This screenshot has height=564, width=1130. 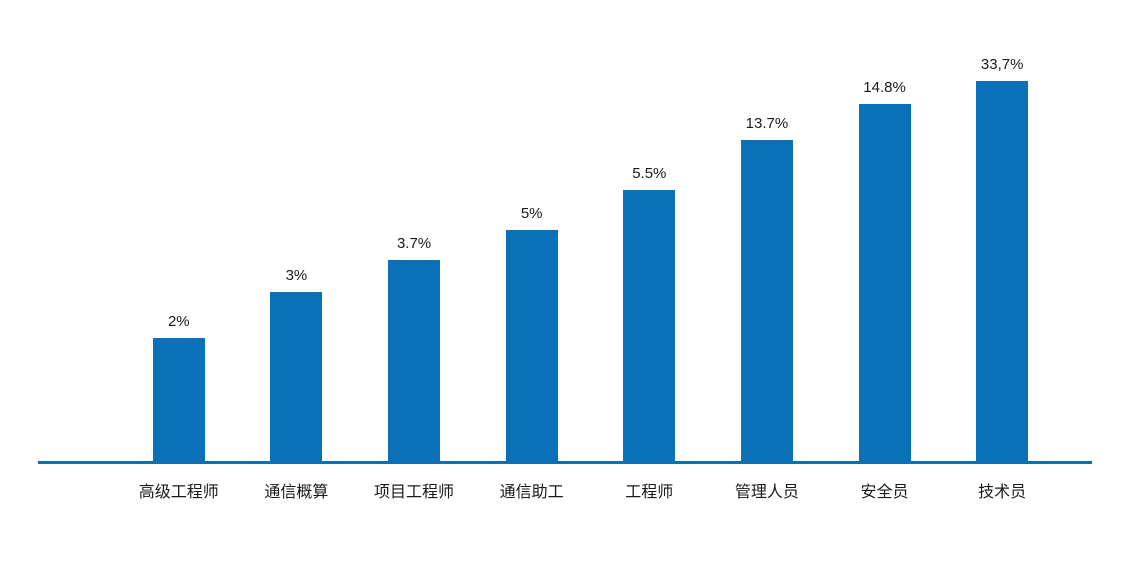 I want to click on x-axis-category-label: 高级工程师, so click(x=178, y=492).